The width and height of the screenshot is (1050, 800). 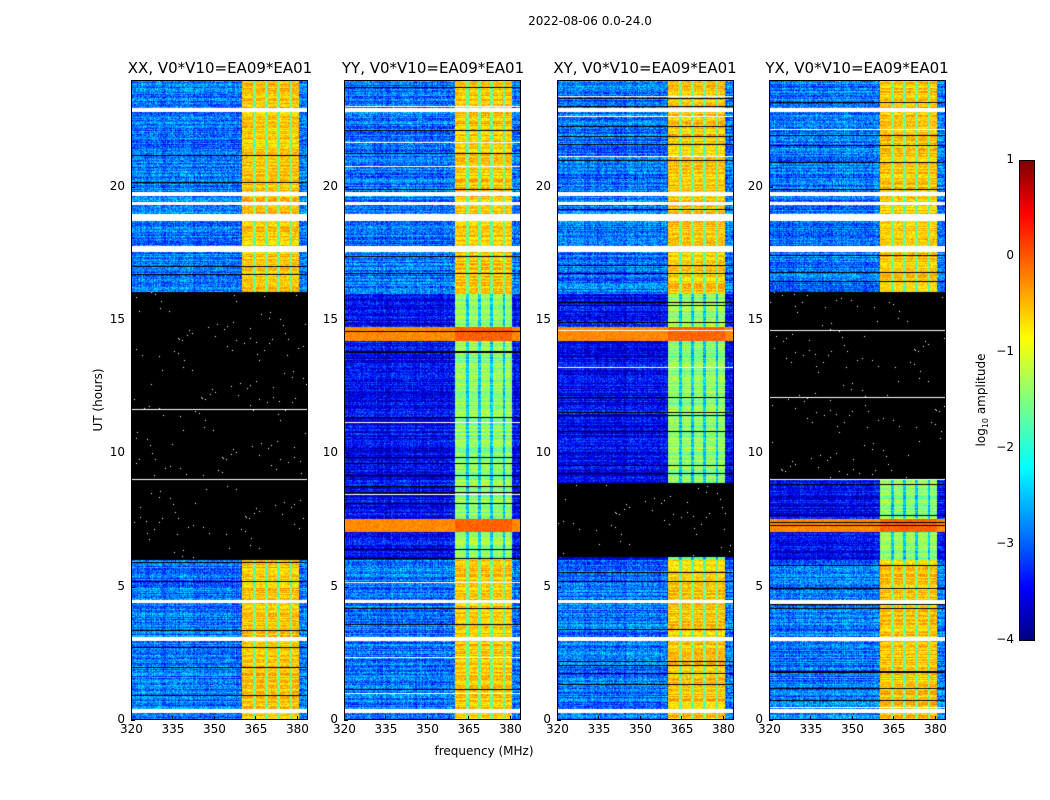 I want to click on heatmap-yx, so click(x=857, y=400).